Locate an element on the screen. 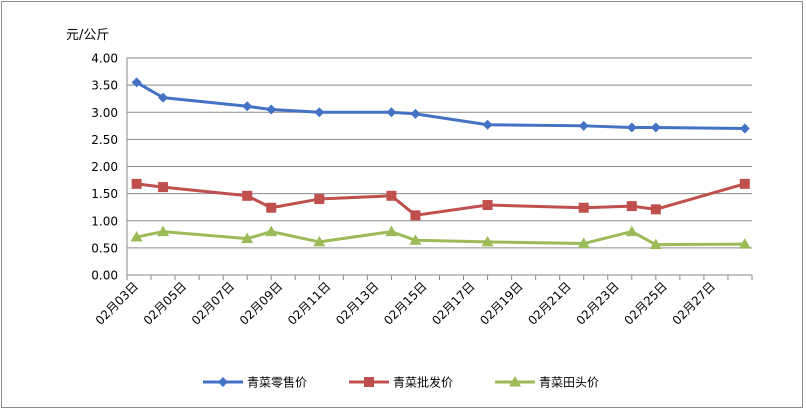 This screenshot has height=411, width=806. x-tick-label: 02月09日 is located at coordinates (261, 303).